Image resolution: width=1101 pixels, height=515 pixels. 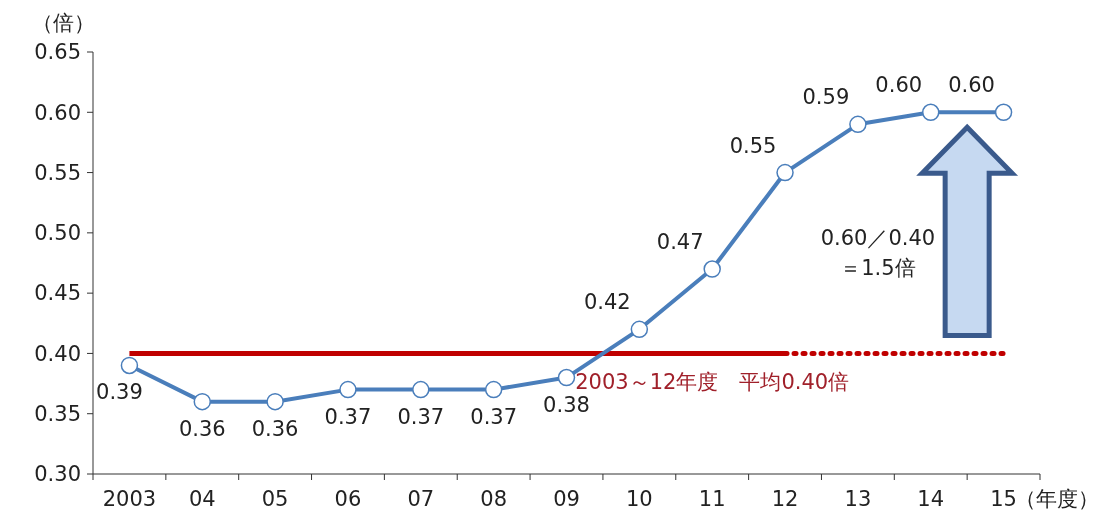 I want to click on x-axis-title: （年度）, so click(x=1057, y=499).